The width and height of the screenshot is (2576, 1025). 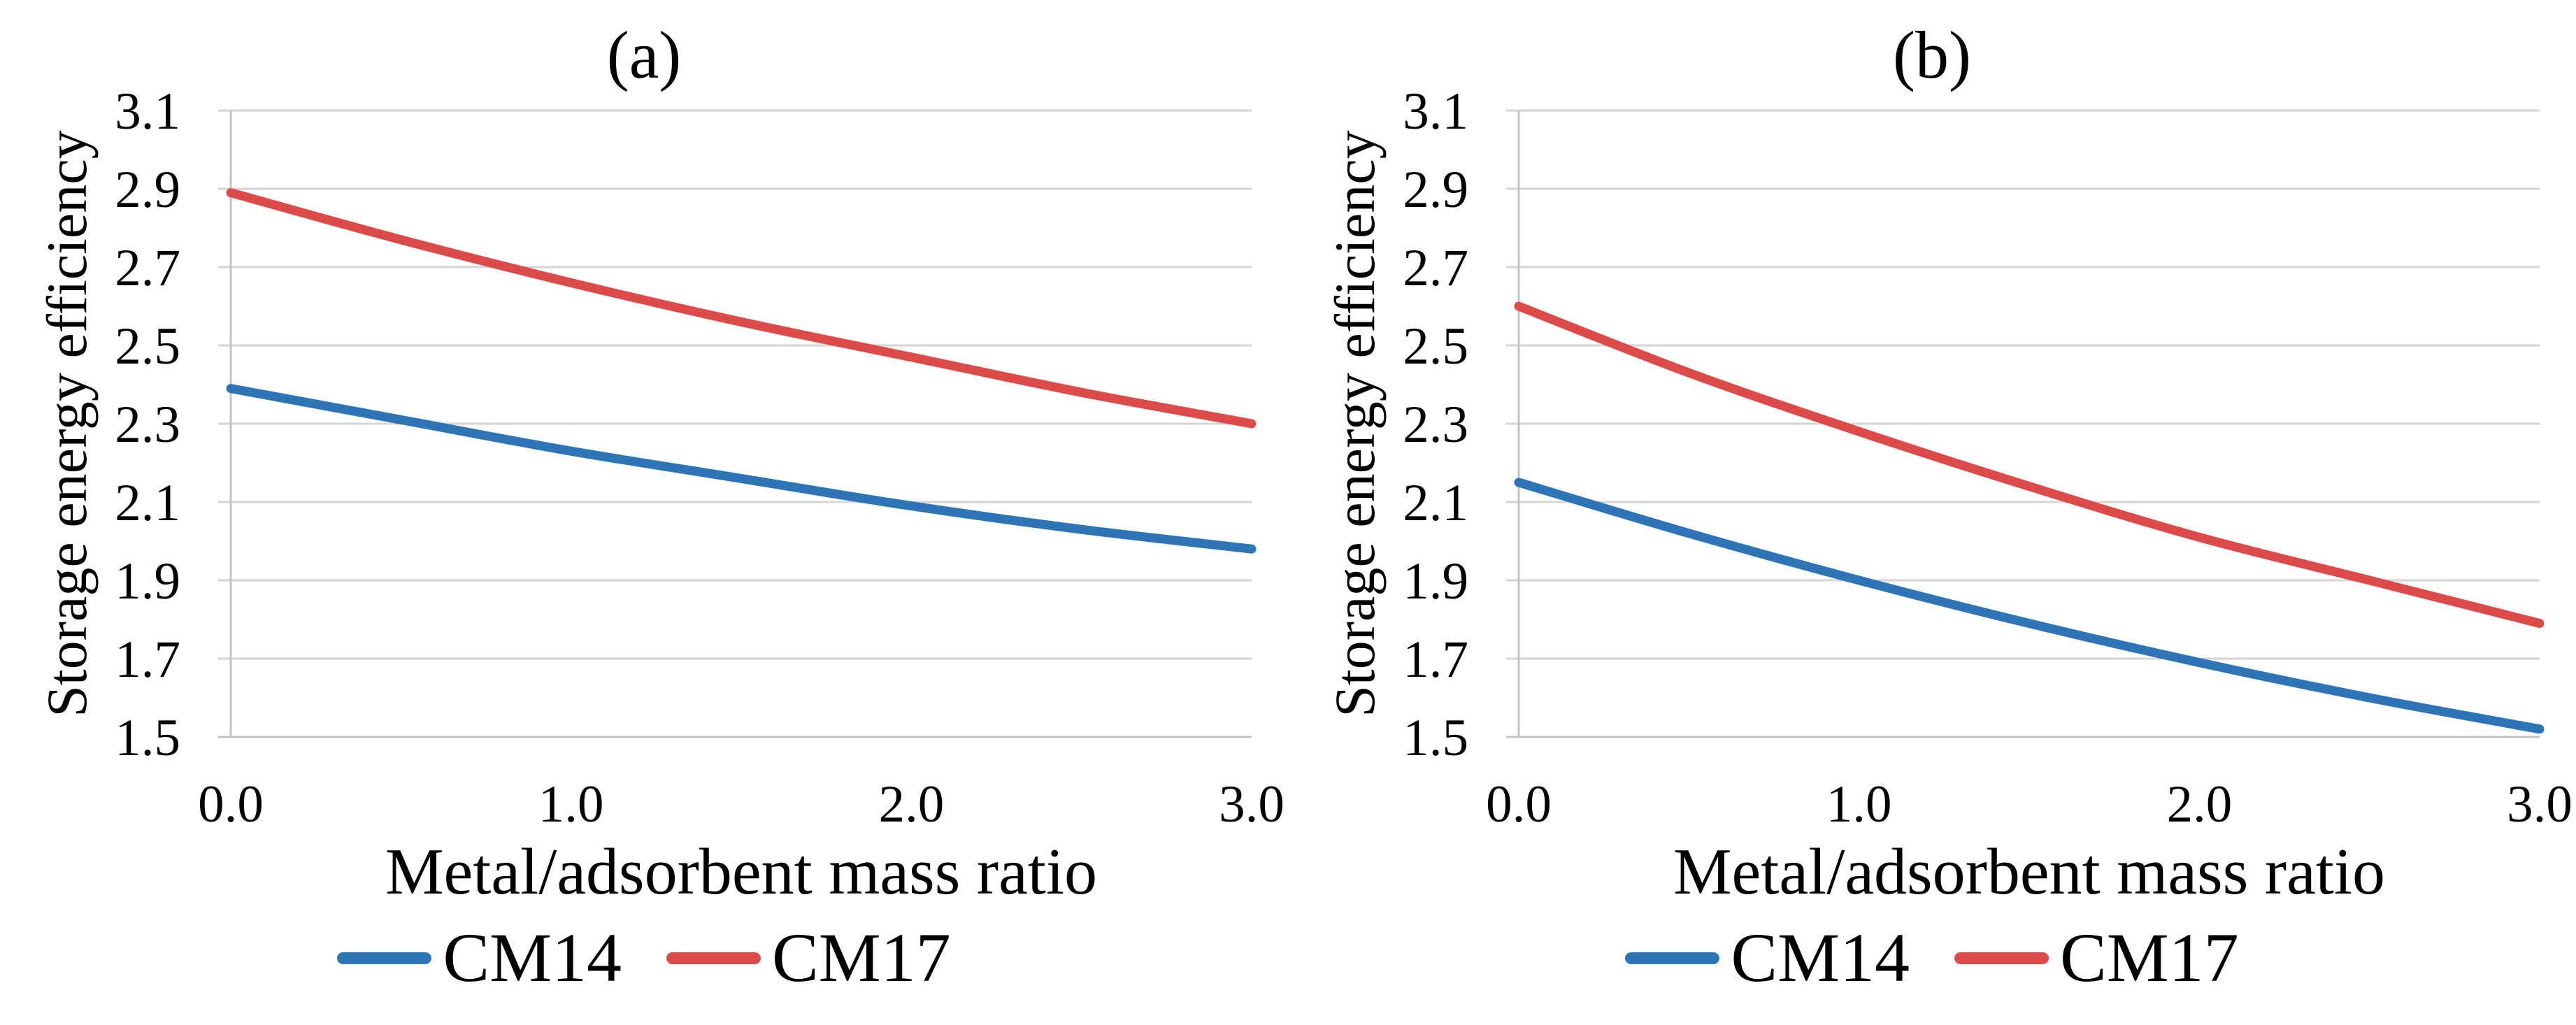 What do you see at coordinates (1932, 958) in the screenshot?
I see `legend-b: CM14 CM17` at bounding box center [1932, 958].